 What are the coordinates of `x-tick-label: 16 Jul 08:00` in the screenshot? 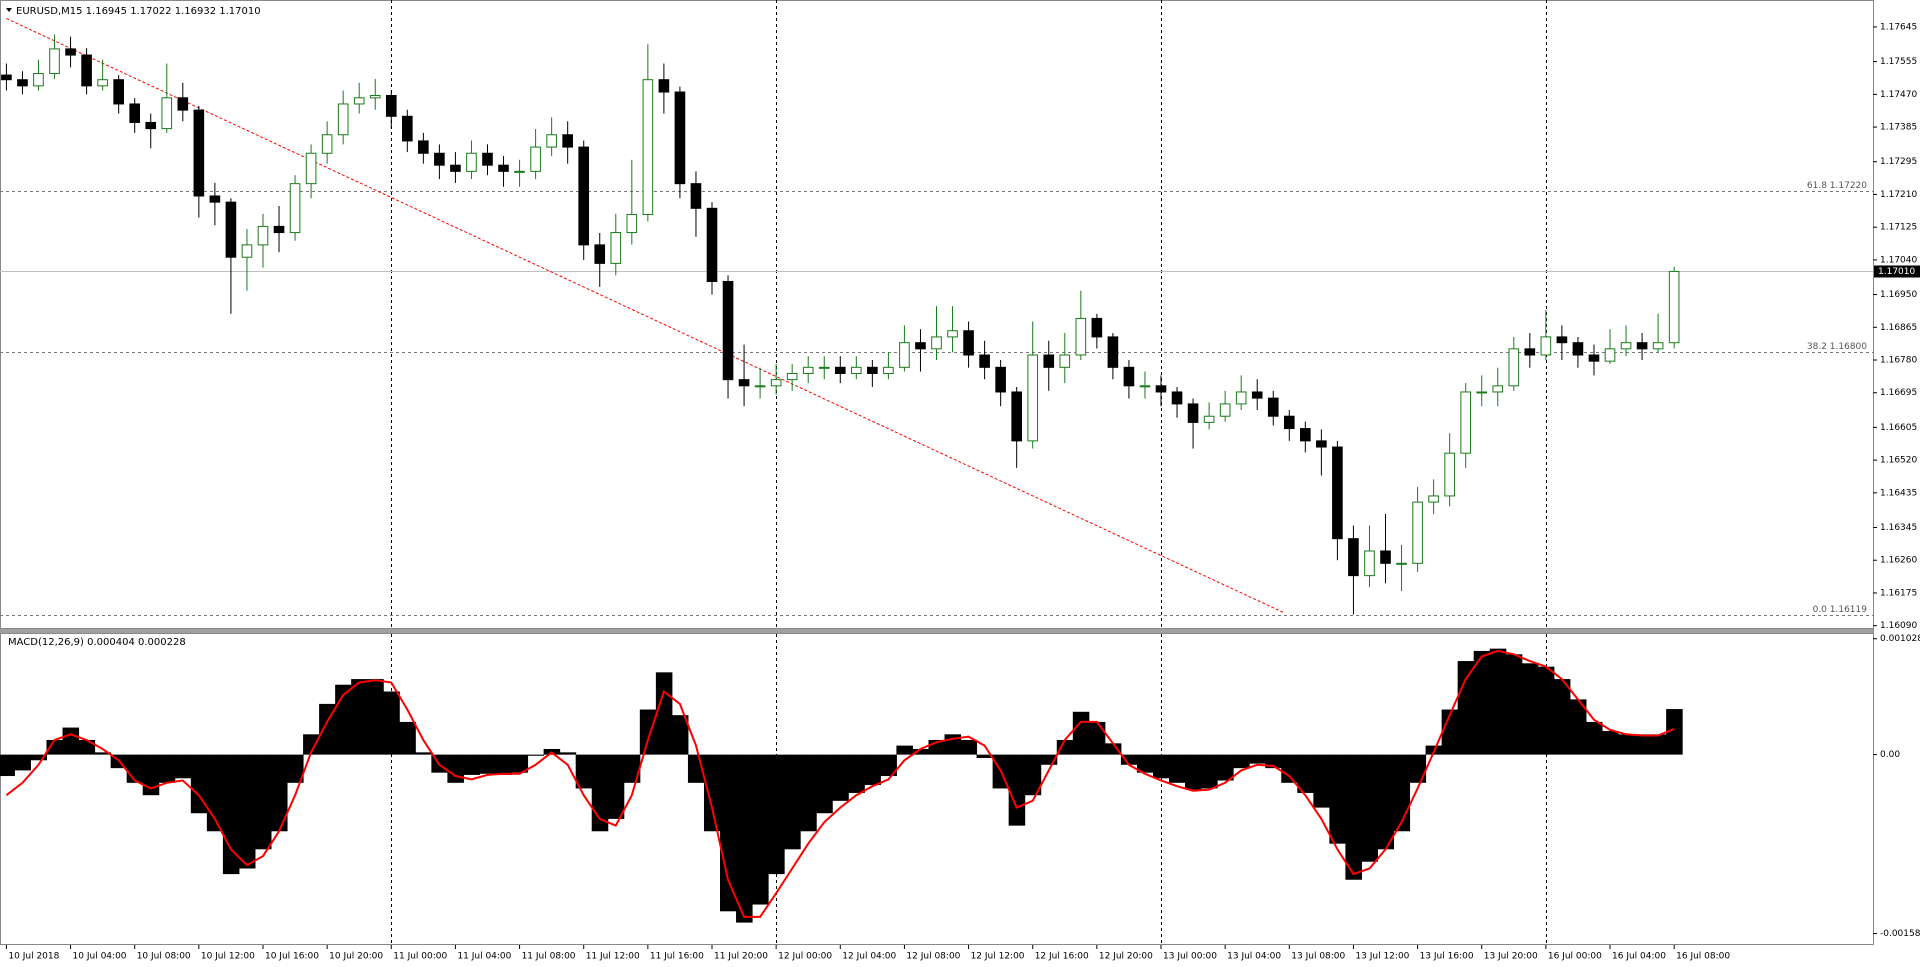 It's located at (1703, 957).